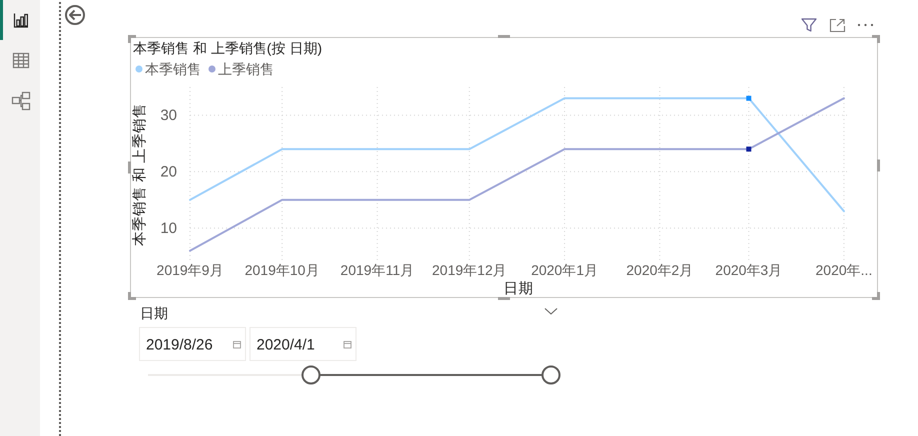  Describe the element at coordinates (168, 171) in the screenshot. I see `y-tick-label: 20` at that location.